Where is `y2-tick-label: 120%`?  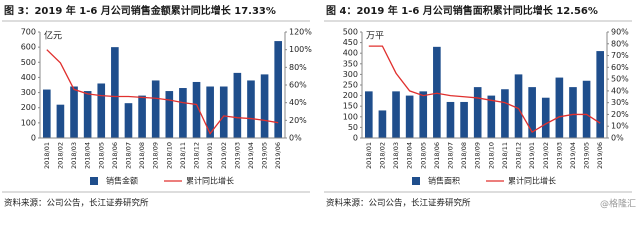 y2-tick-label: 120% is located at coordinates (300, 32).